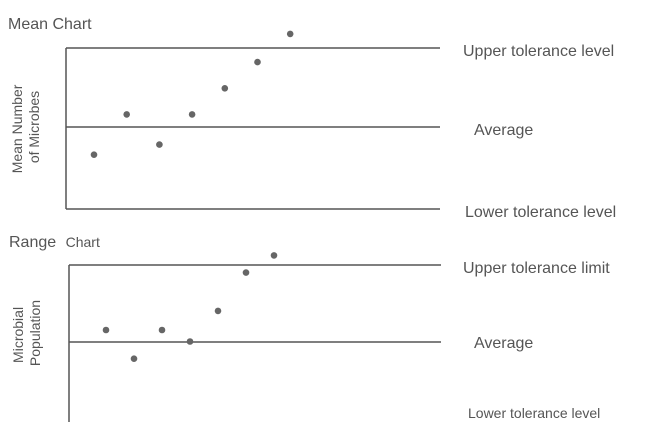  Describe the element at coordinates (536, 268) in the screenshot. I see `range-chart-upper-label: Upper tolerance limit` at that location.